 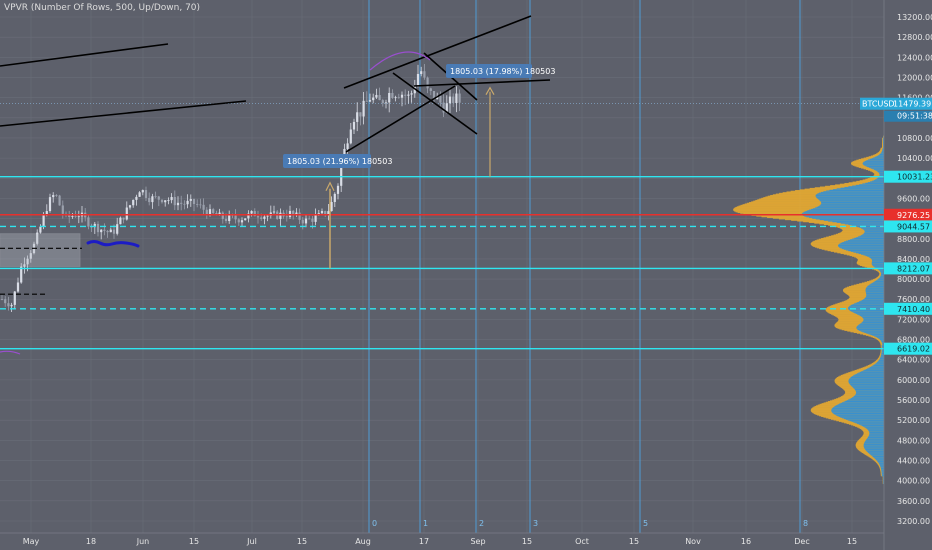 I want to click on last-price-label: 11479.39, so click(x=912, y=104).